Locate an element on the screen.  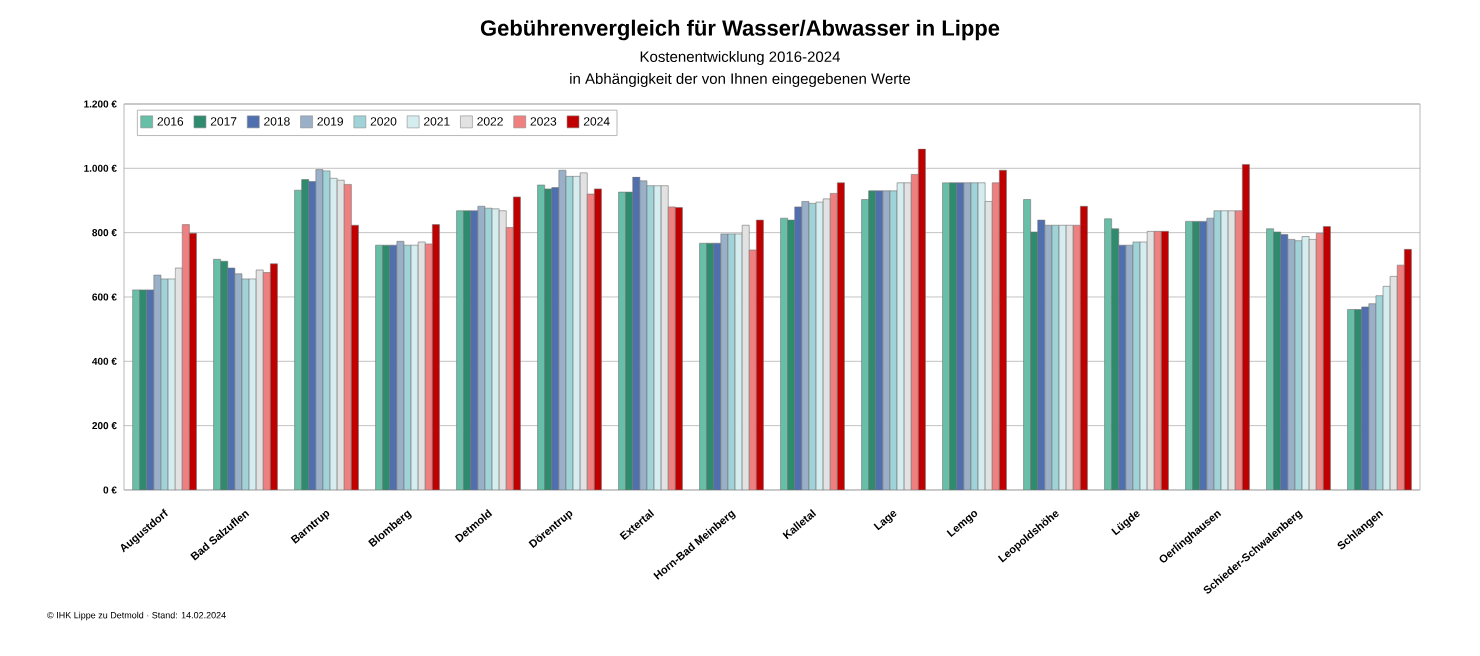
chart-title: Gebührenvergleich für Wasser/Abwasser in Lippe is located at coordinates (740, 30).